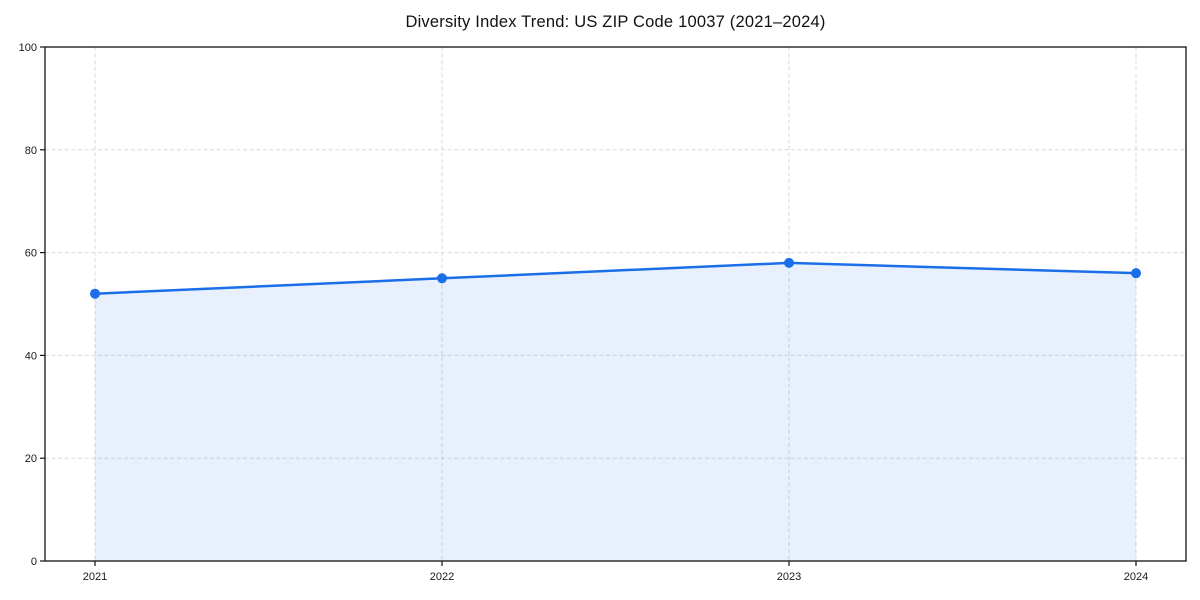  I want to click on trend-line, so click(615, 278).